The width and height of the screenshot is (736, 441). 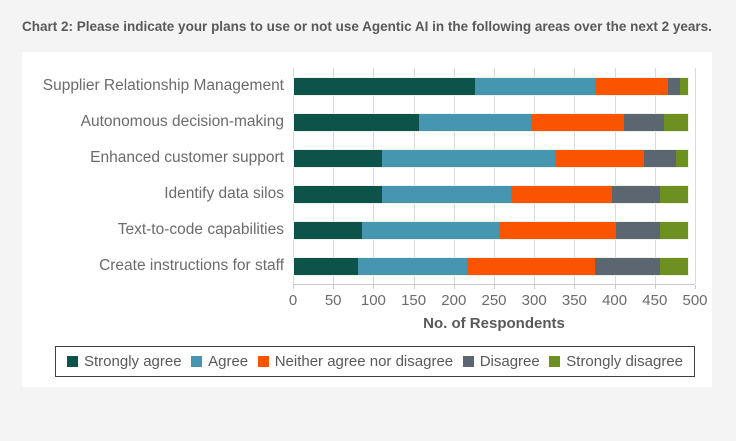 What do you see at coordinates (224, 193) in the screenshot?
I see `category-label: Identify data silos` at bounding box center [224, 193].